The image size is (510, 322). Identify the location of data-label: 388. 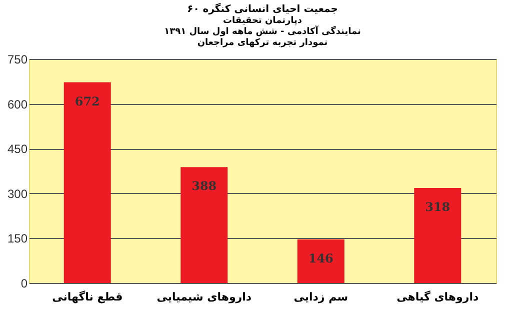
(204, 186).